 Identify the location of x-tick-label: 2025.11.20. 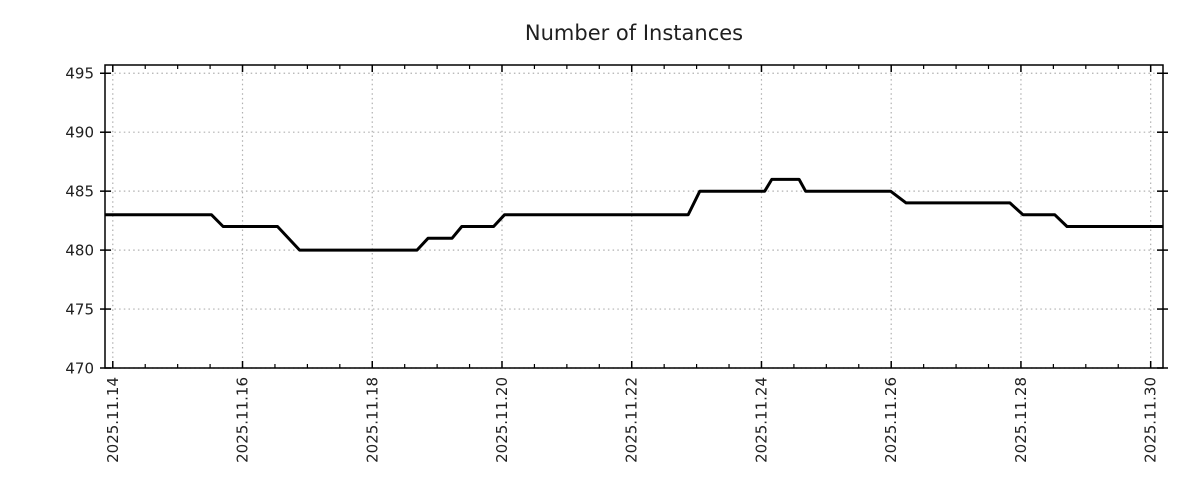
(502, 420).